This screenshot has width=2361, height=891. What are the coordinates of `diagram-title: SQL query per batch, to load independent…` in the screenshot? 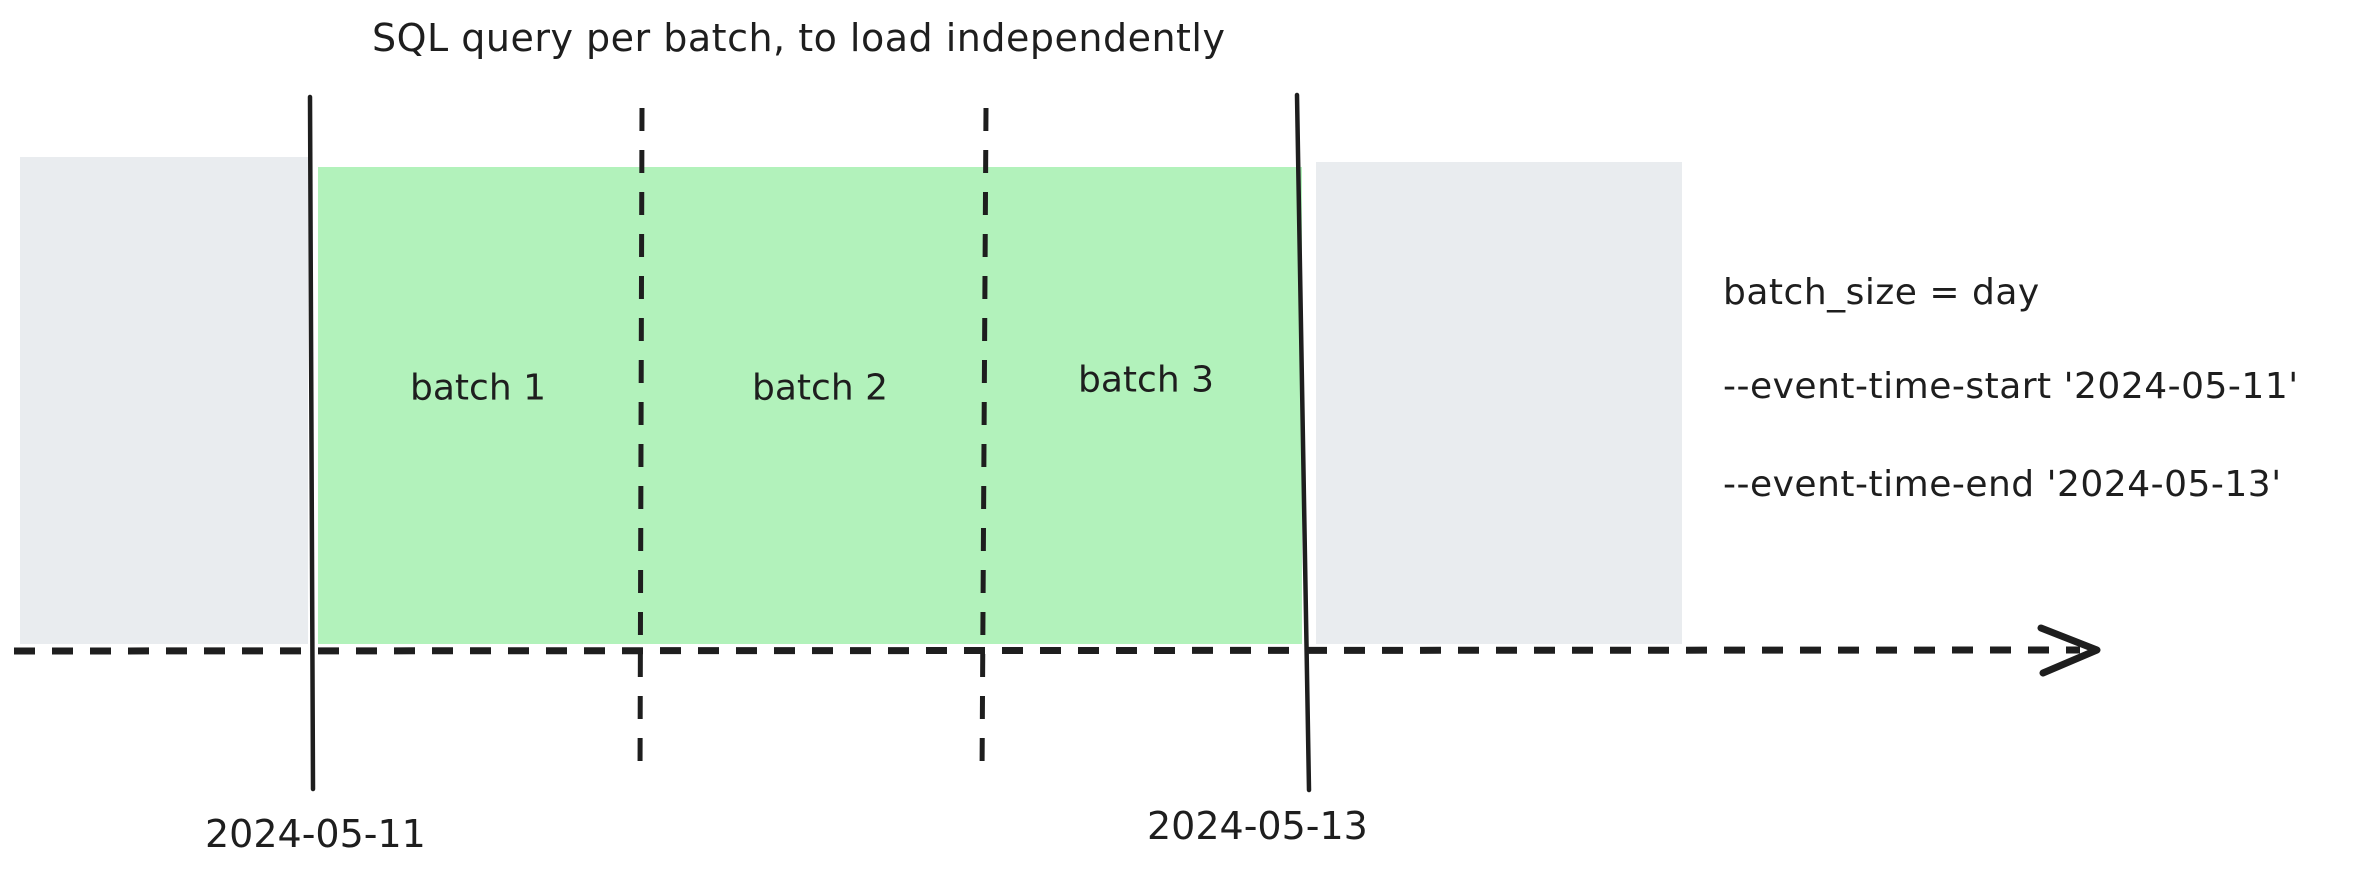 It's located at (799, 38).